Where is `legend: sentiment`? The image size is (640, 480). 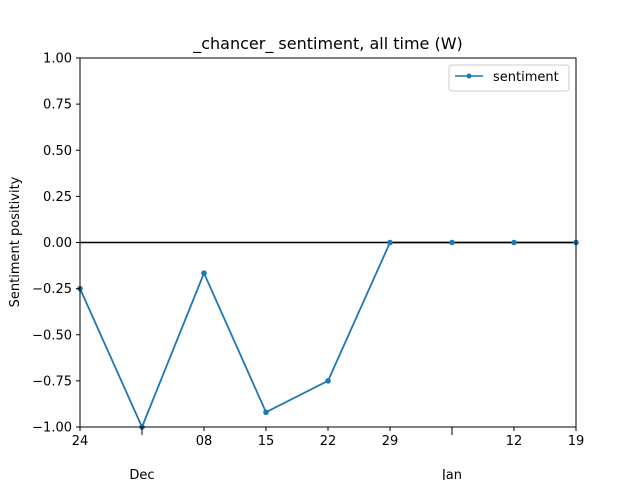
legend: sentiment is located at coordinates (509, 78).